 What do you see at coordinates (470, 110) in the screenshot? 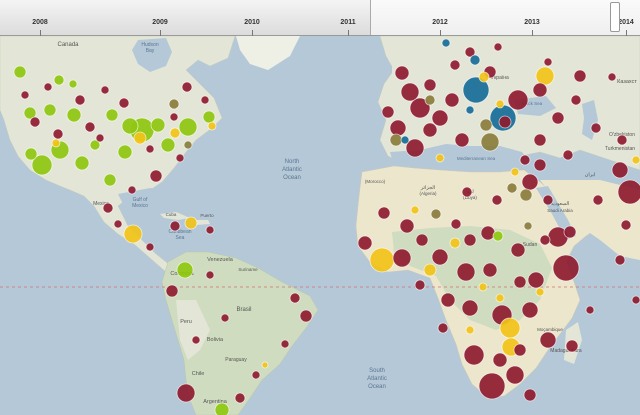
I see `event-bubble-eu-b5` at bounding box center [470, 110].